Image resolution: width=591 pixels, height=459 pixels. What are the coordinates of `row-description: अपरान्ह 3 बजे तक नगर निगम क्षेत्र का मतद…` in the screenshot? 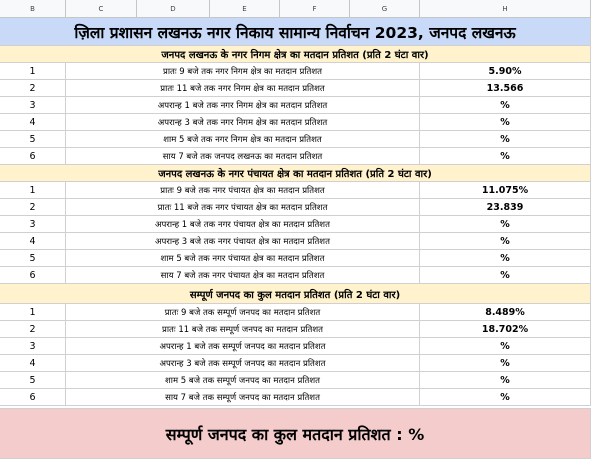 It's located at (243, 122).